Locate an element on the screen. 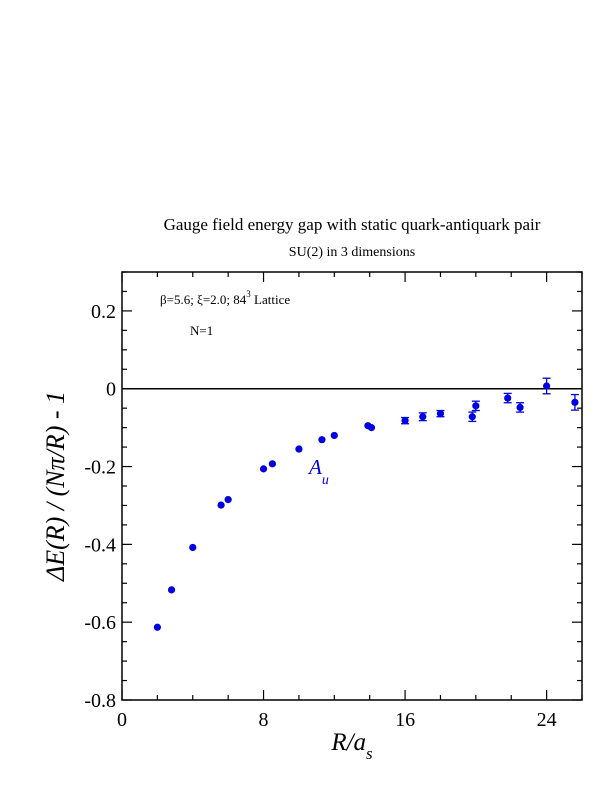 This screenshot has width=612, height=792. chart-subtitle: SU(2) in 3 dimensions is located at coordinates (352, 252).